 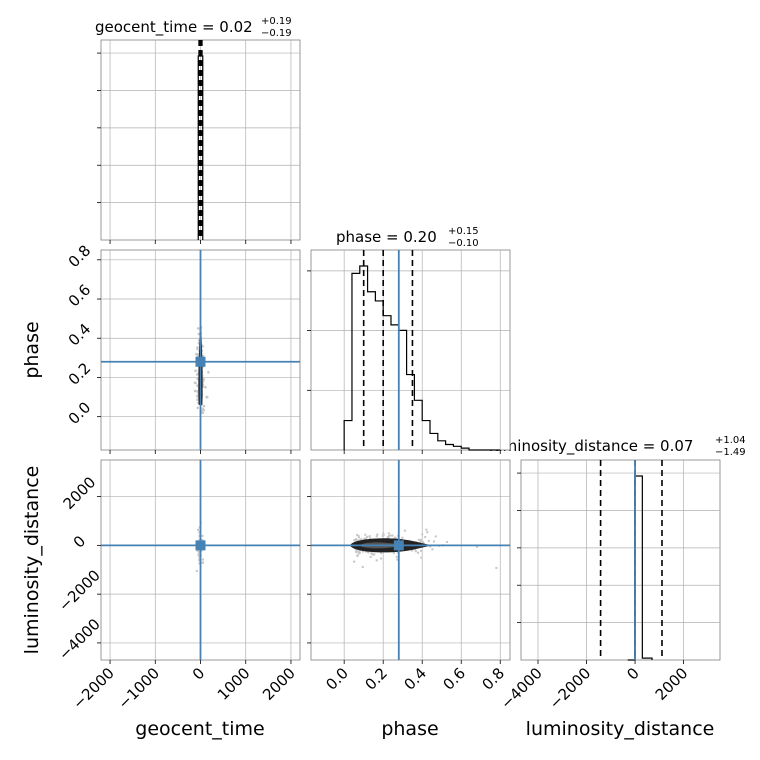 What do you see at coordinates (591, 446) in the screenshot?
I see `title-luminosity-distance-main: luminosity_distance = 0.07` at bounding box center [591, 446].